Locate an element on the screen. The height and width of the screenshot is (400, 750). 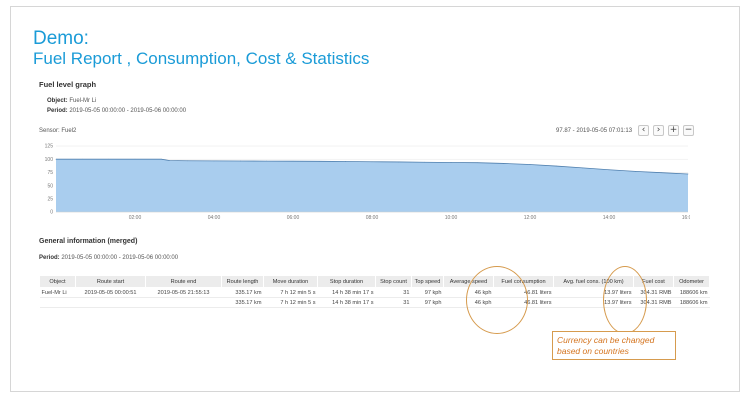
cell-route-end: 2019-05-05 21:55:13 is located at coordinates (183, 292).